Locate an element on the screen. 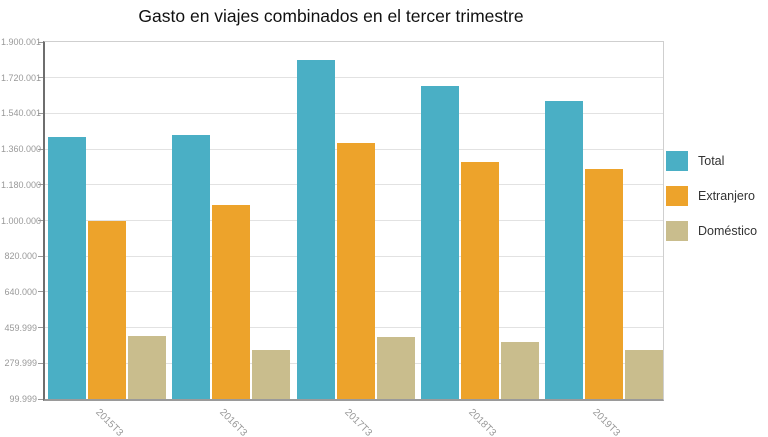 Image resolution: width=768 pixels, height=437 pixels. legend-item-extranjero: Extranjero is located at coordinates (711, 196).